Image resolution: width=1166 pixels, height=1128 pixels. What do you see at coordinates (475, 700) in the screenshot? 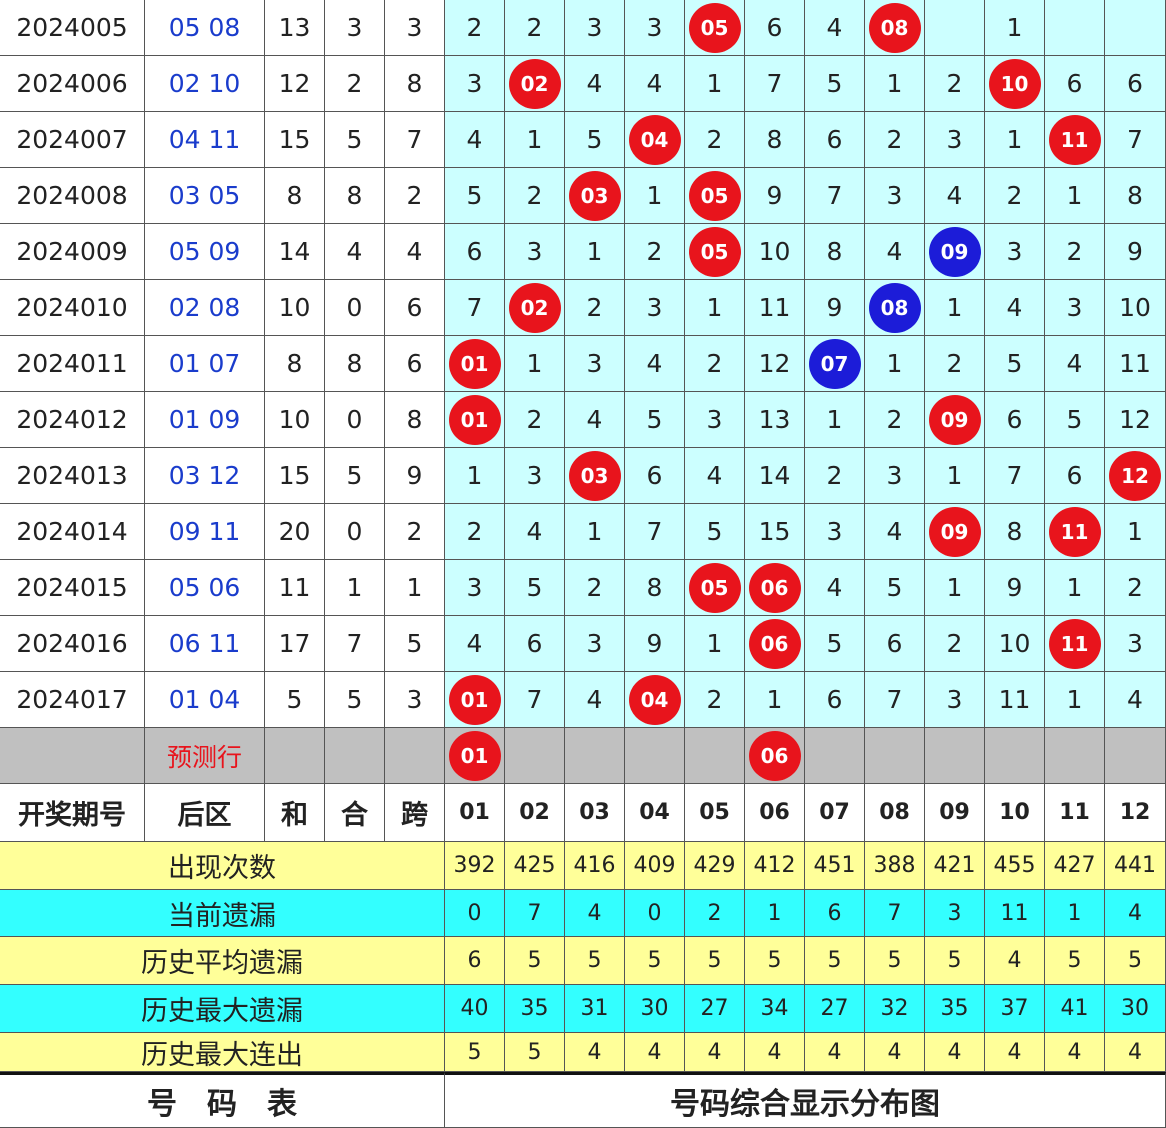
I see `grid-cell: 01` at bounding box center [475, 700].